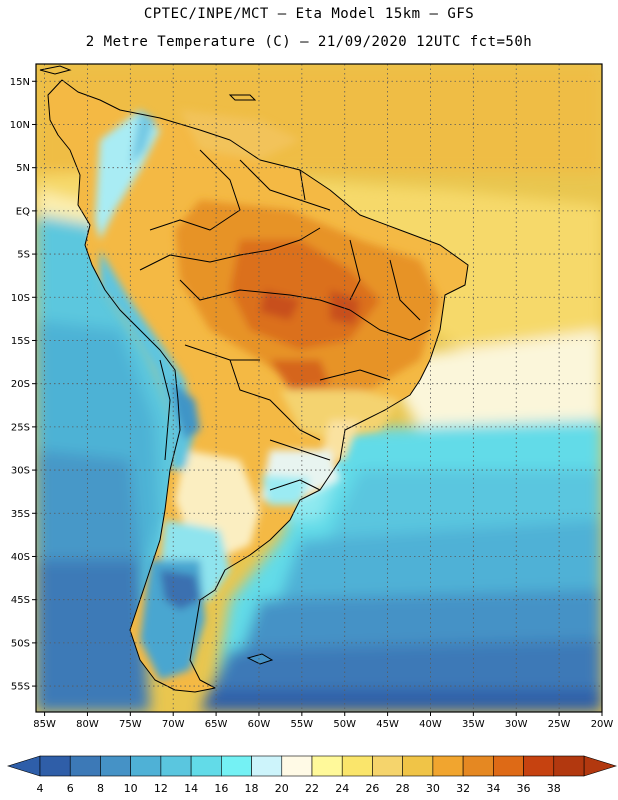 The width and height of the screenshot is (618, 800). Describe the element at coordinates (130, 724) in the screenshot. I see `lon-tick-label: 75W` at that location.